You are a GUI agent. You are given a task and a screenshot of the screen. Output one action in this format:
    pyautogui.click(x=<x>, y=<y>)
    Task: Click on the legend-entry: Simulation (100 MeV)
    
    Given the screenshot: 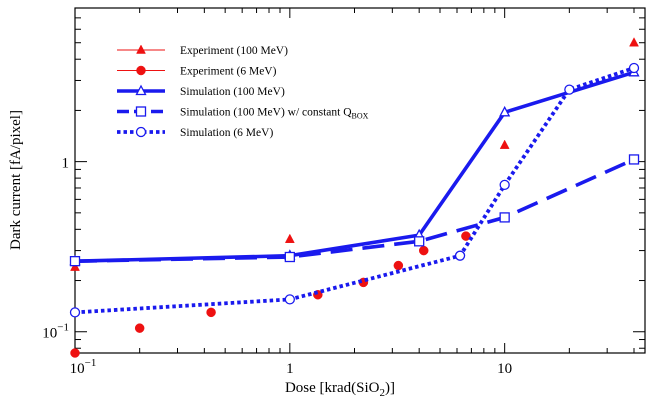 What is the action you would take?
    pyautogui.click(x=201, y=91)
    